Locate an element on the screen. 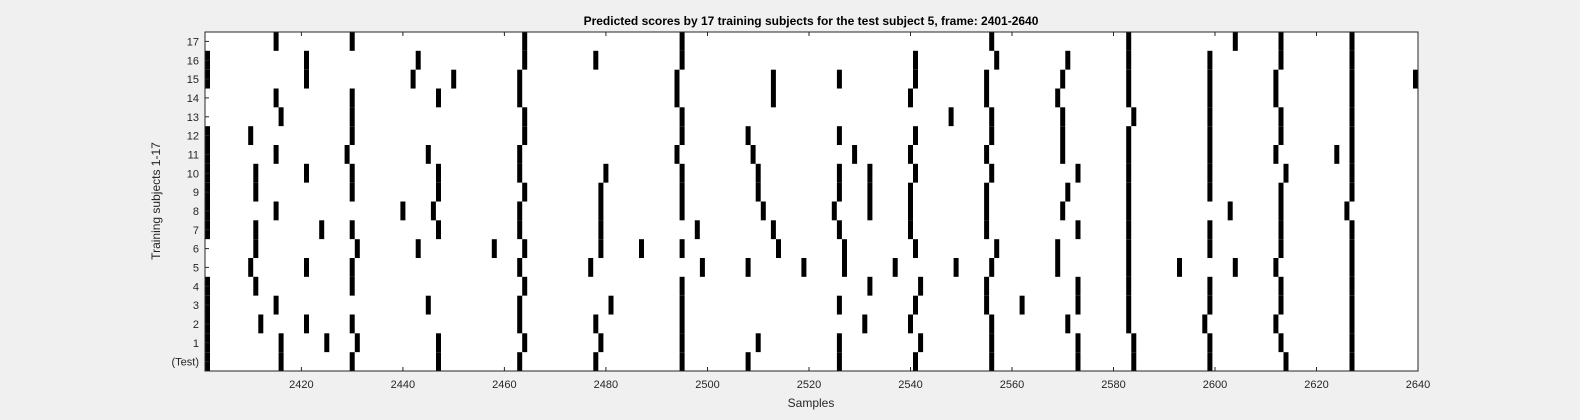 This screenshot has height=420, width=1580. x-tick-label: 2620 is located at coordinates (1316, 385).